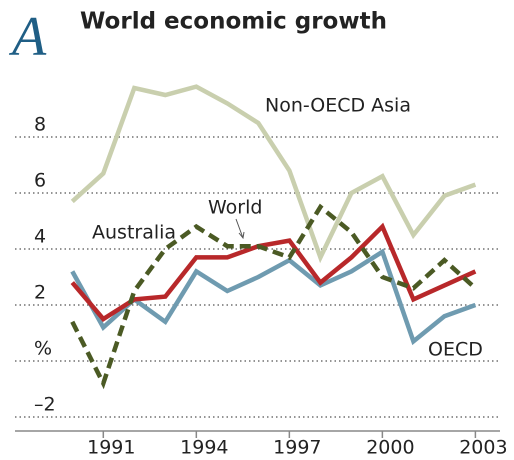 This screenshot has height=460, width=514. Describe the element at coordinates (204, 448) in the screenshot. I see `x-tick-label: 1994` at that location.